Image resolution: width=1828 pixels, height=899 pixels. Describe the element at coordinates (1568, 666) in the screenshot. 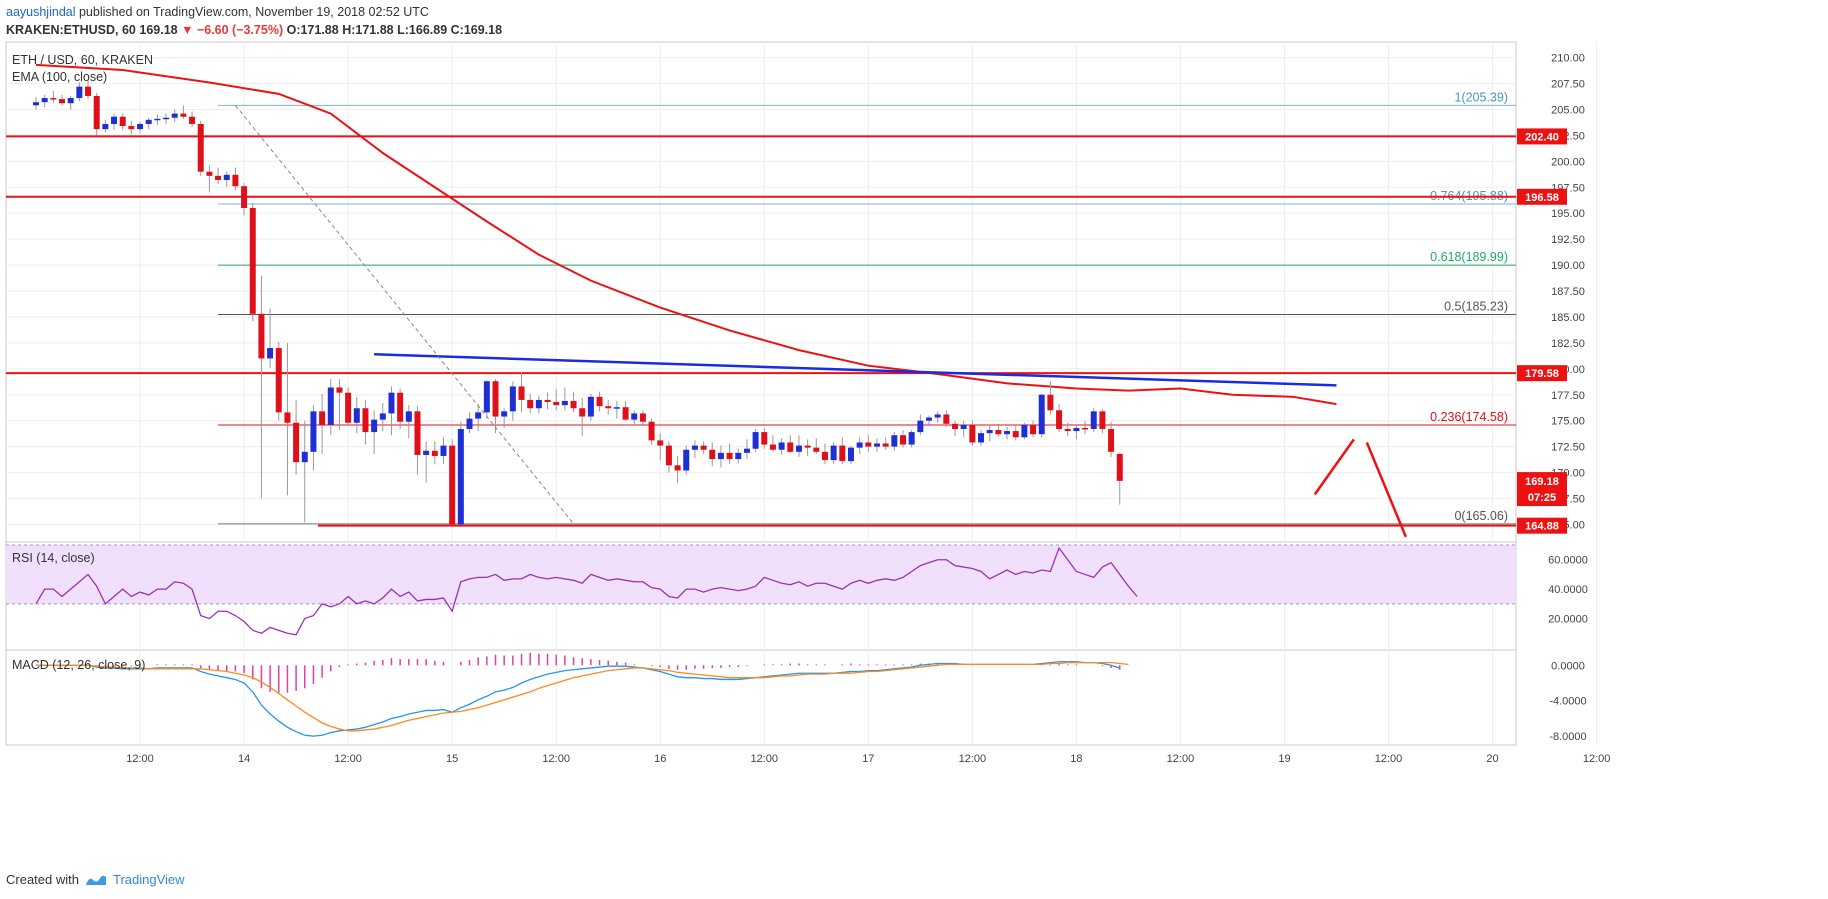

I see `macd-tick-label: 0.0000` at that location.